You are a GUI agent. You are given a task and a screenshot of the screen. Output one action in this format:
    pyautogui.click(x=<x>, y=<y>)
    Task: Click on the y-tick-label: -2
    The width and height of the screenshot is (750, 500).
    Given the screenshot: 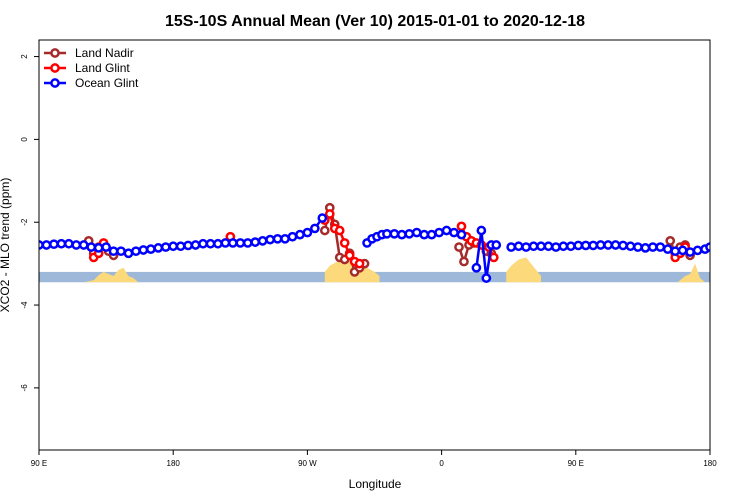 What is the action you would take?
    pyautogui.click(x=24, y=222)
    